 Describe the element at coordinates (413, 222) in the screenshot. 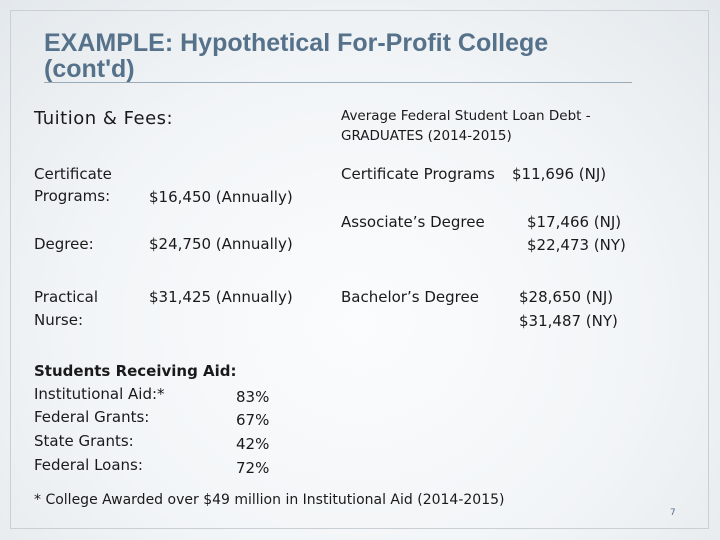

I see `debt-label-associate: Associate’s Degree` at that location.